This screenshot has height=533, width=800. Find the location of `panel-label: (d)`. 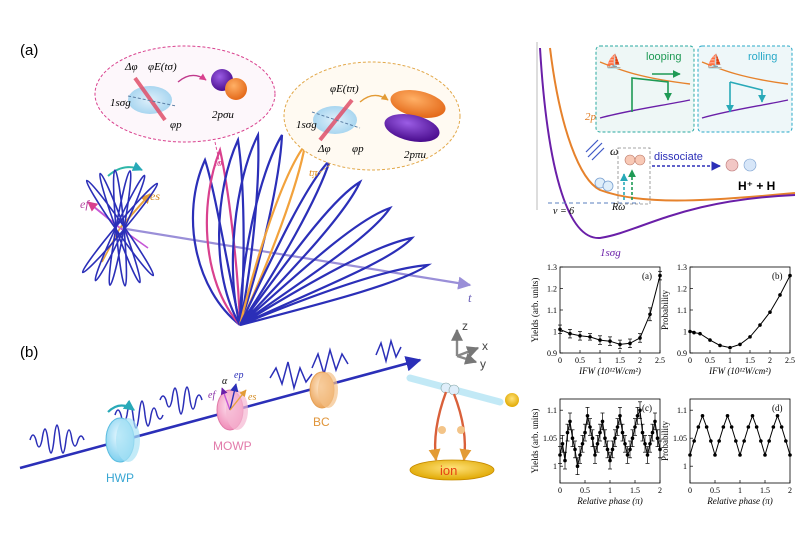

panel-label: (d) is located at coordinates (777, 408).